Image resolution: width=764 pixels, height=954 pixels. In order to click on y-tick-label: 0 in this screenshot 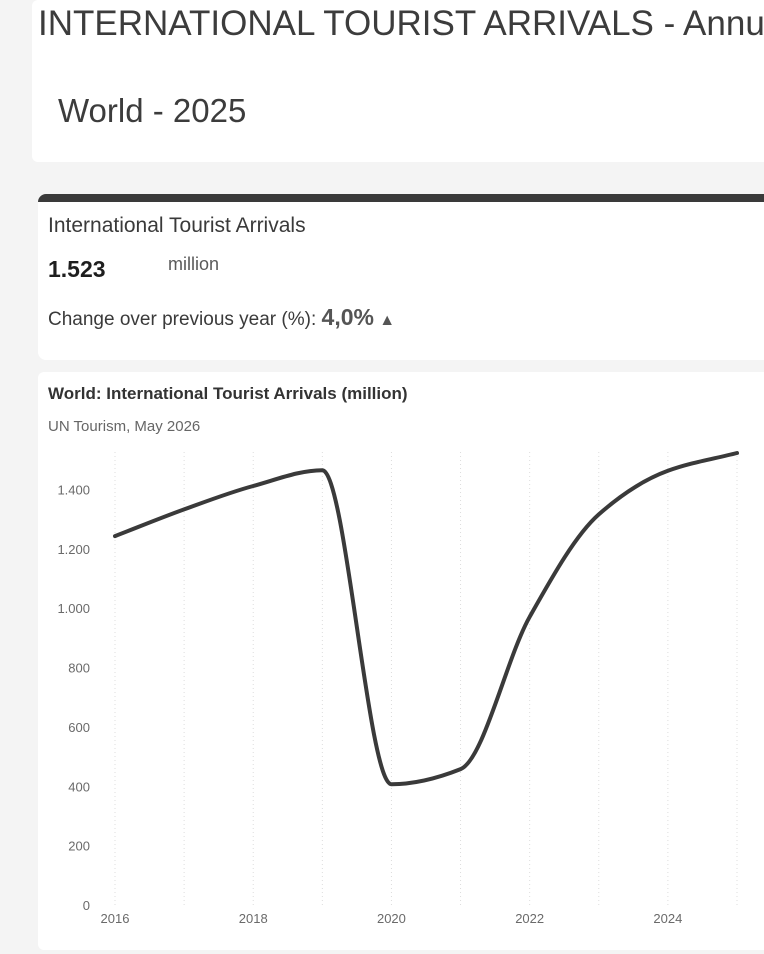, I will do `click(86, 905)`.